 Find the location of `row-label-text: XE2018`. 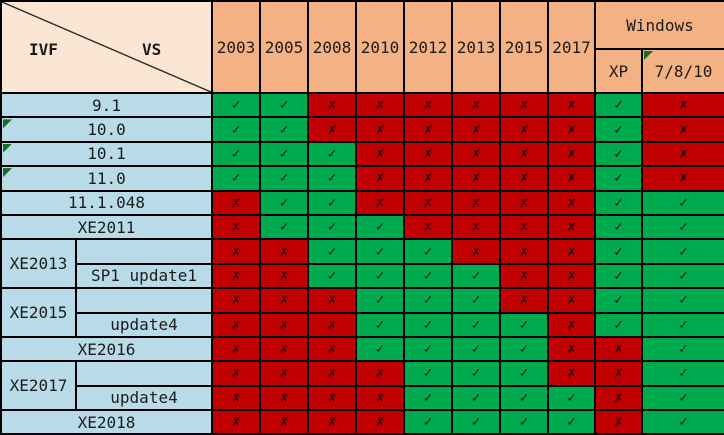

row-label-text: XE2018 is located at coordinates (106, 422).